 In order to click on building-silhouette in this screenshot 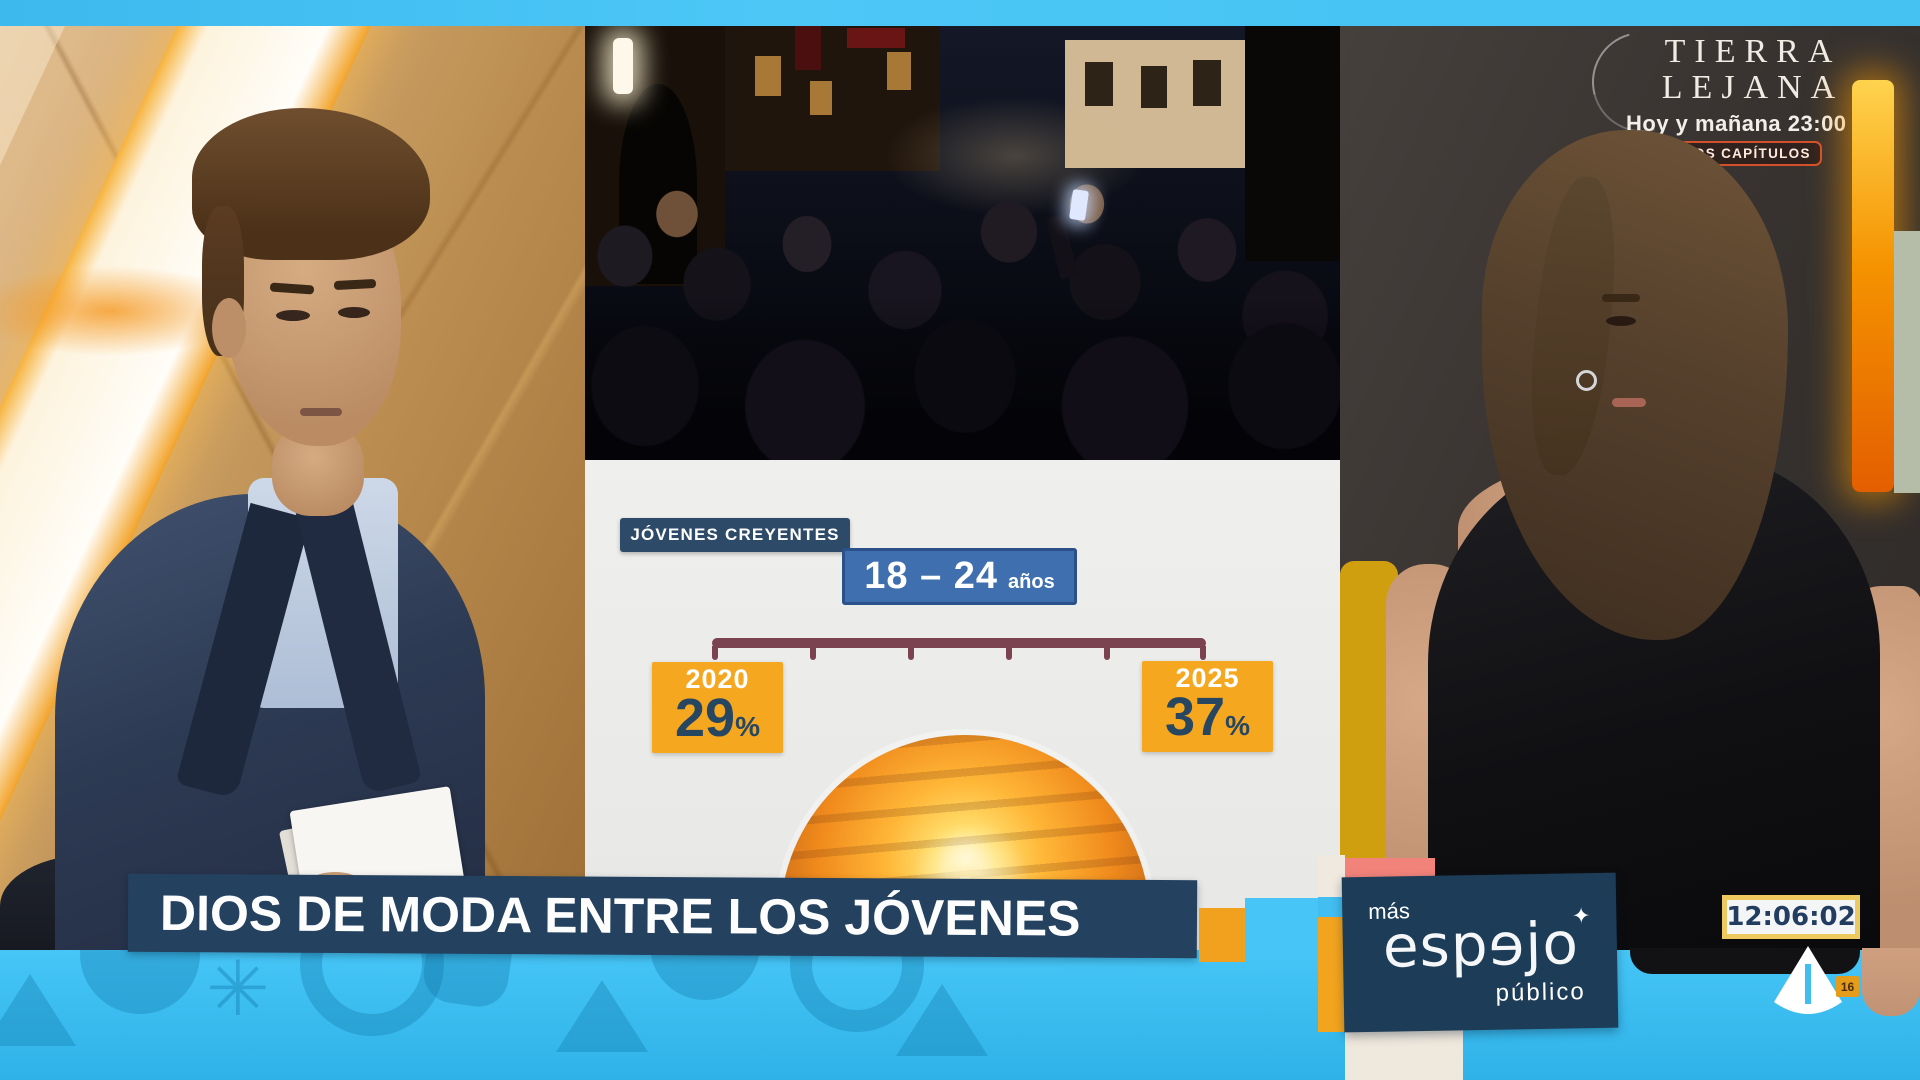, I will do `click(832, 98)`.